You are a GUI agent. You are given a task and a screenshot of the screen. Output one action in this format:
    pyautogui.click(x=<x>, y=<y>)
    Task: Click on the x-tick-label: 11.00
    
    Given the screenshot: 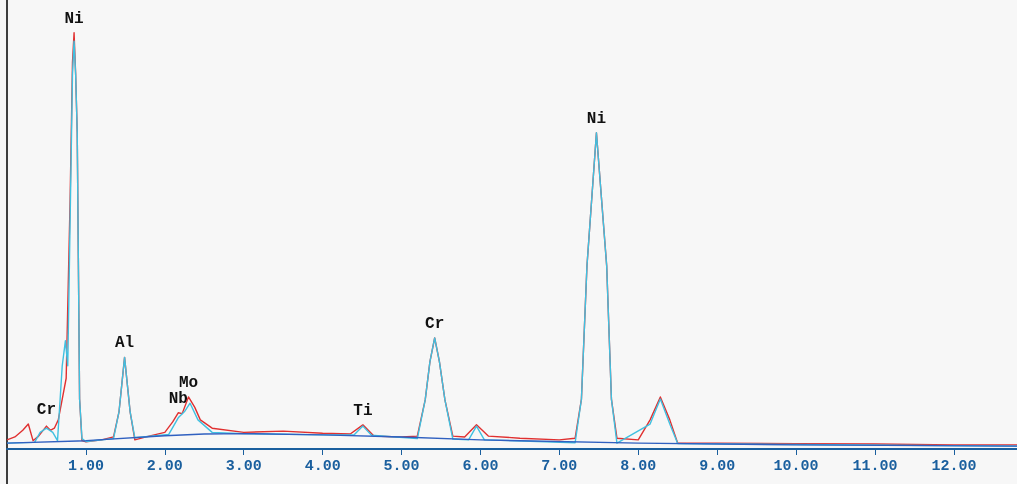 What is the action you would take?
    pyautogui.click(x=875, y=466)
    